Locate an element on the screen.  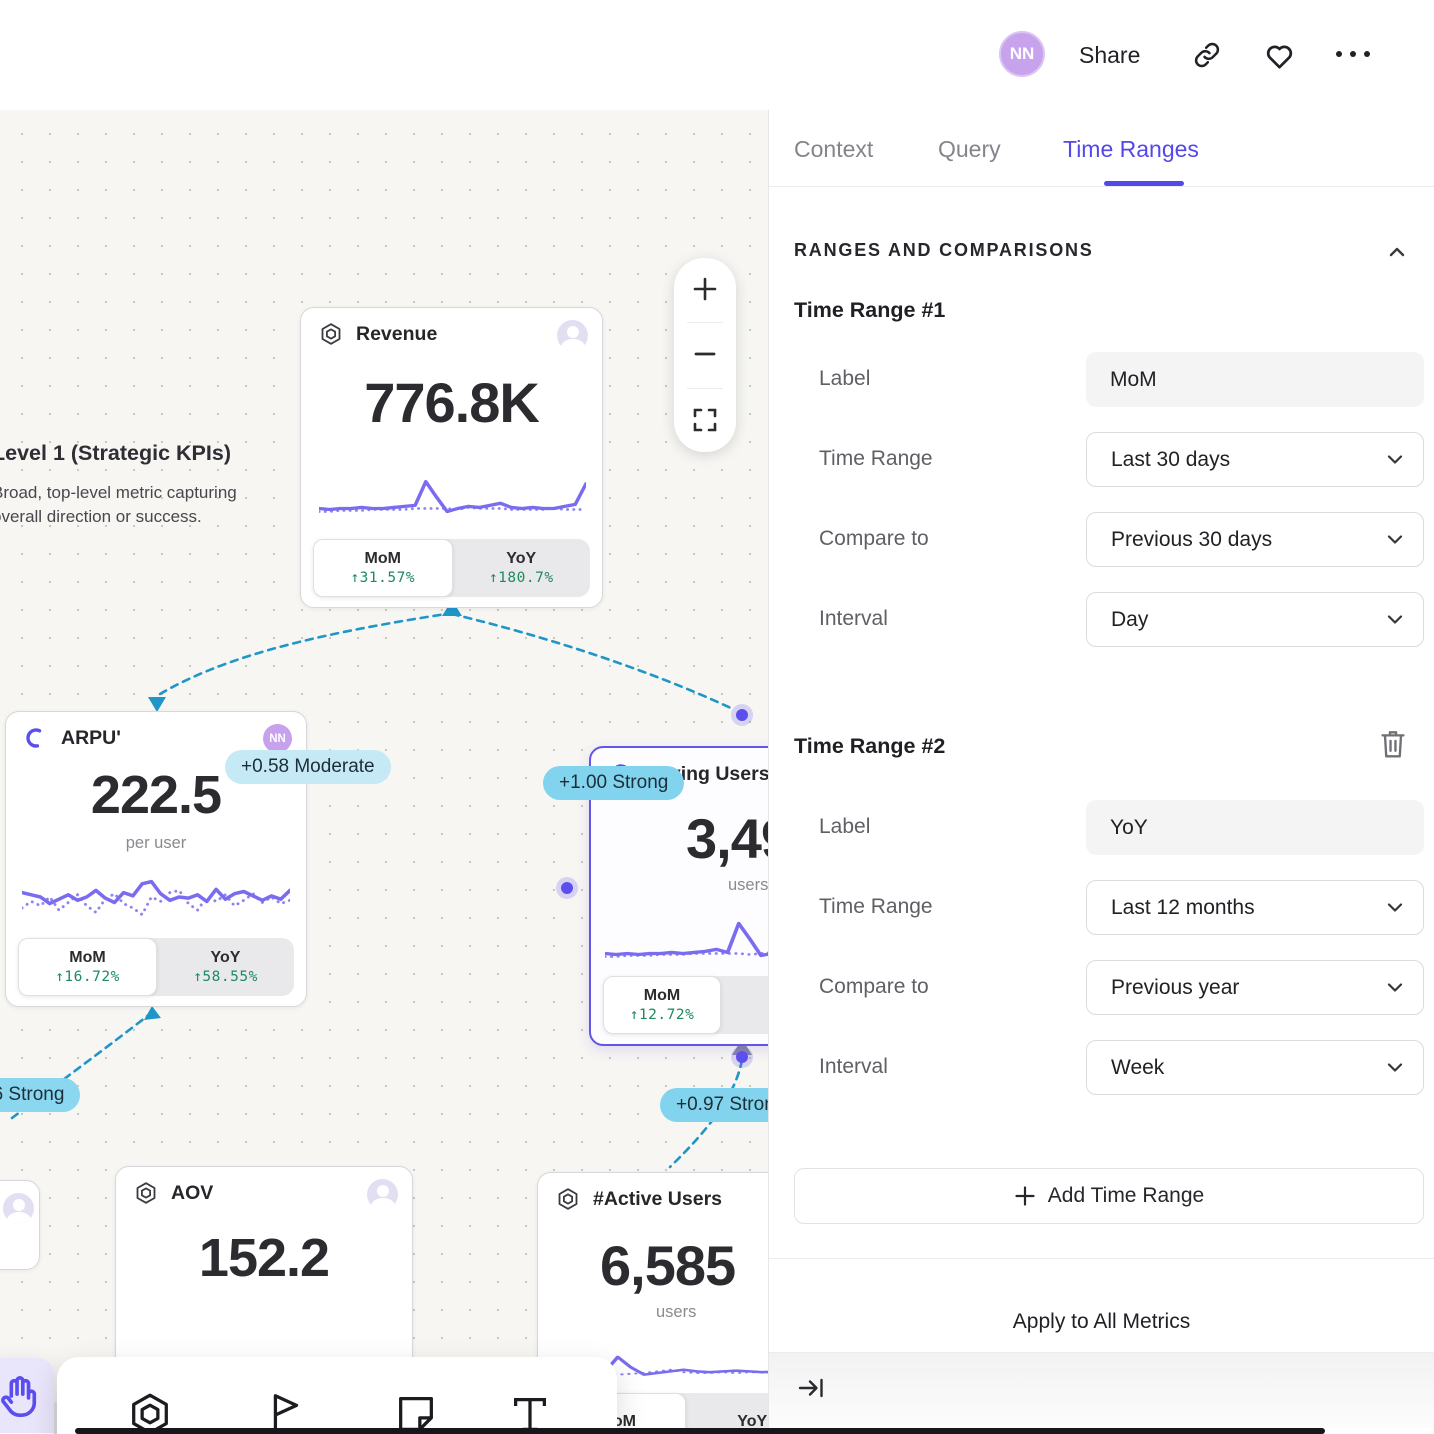
delete-time-range-button is located at coordinates (1393, 746).